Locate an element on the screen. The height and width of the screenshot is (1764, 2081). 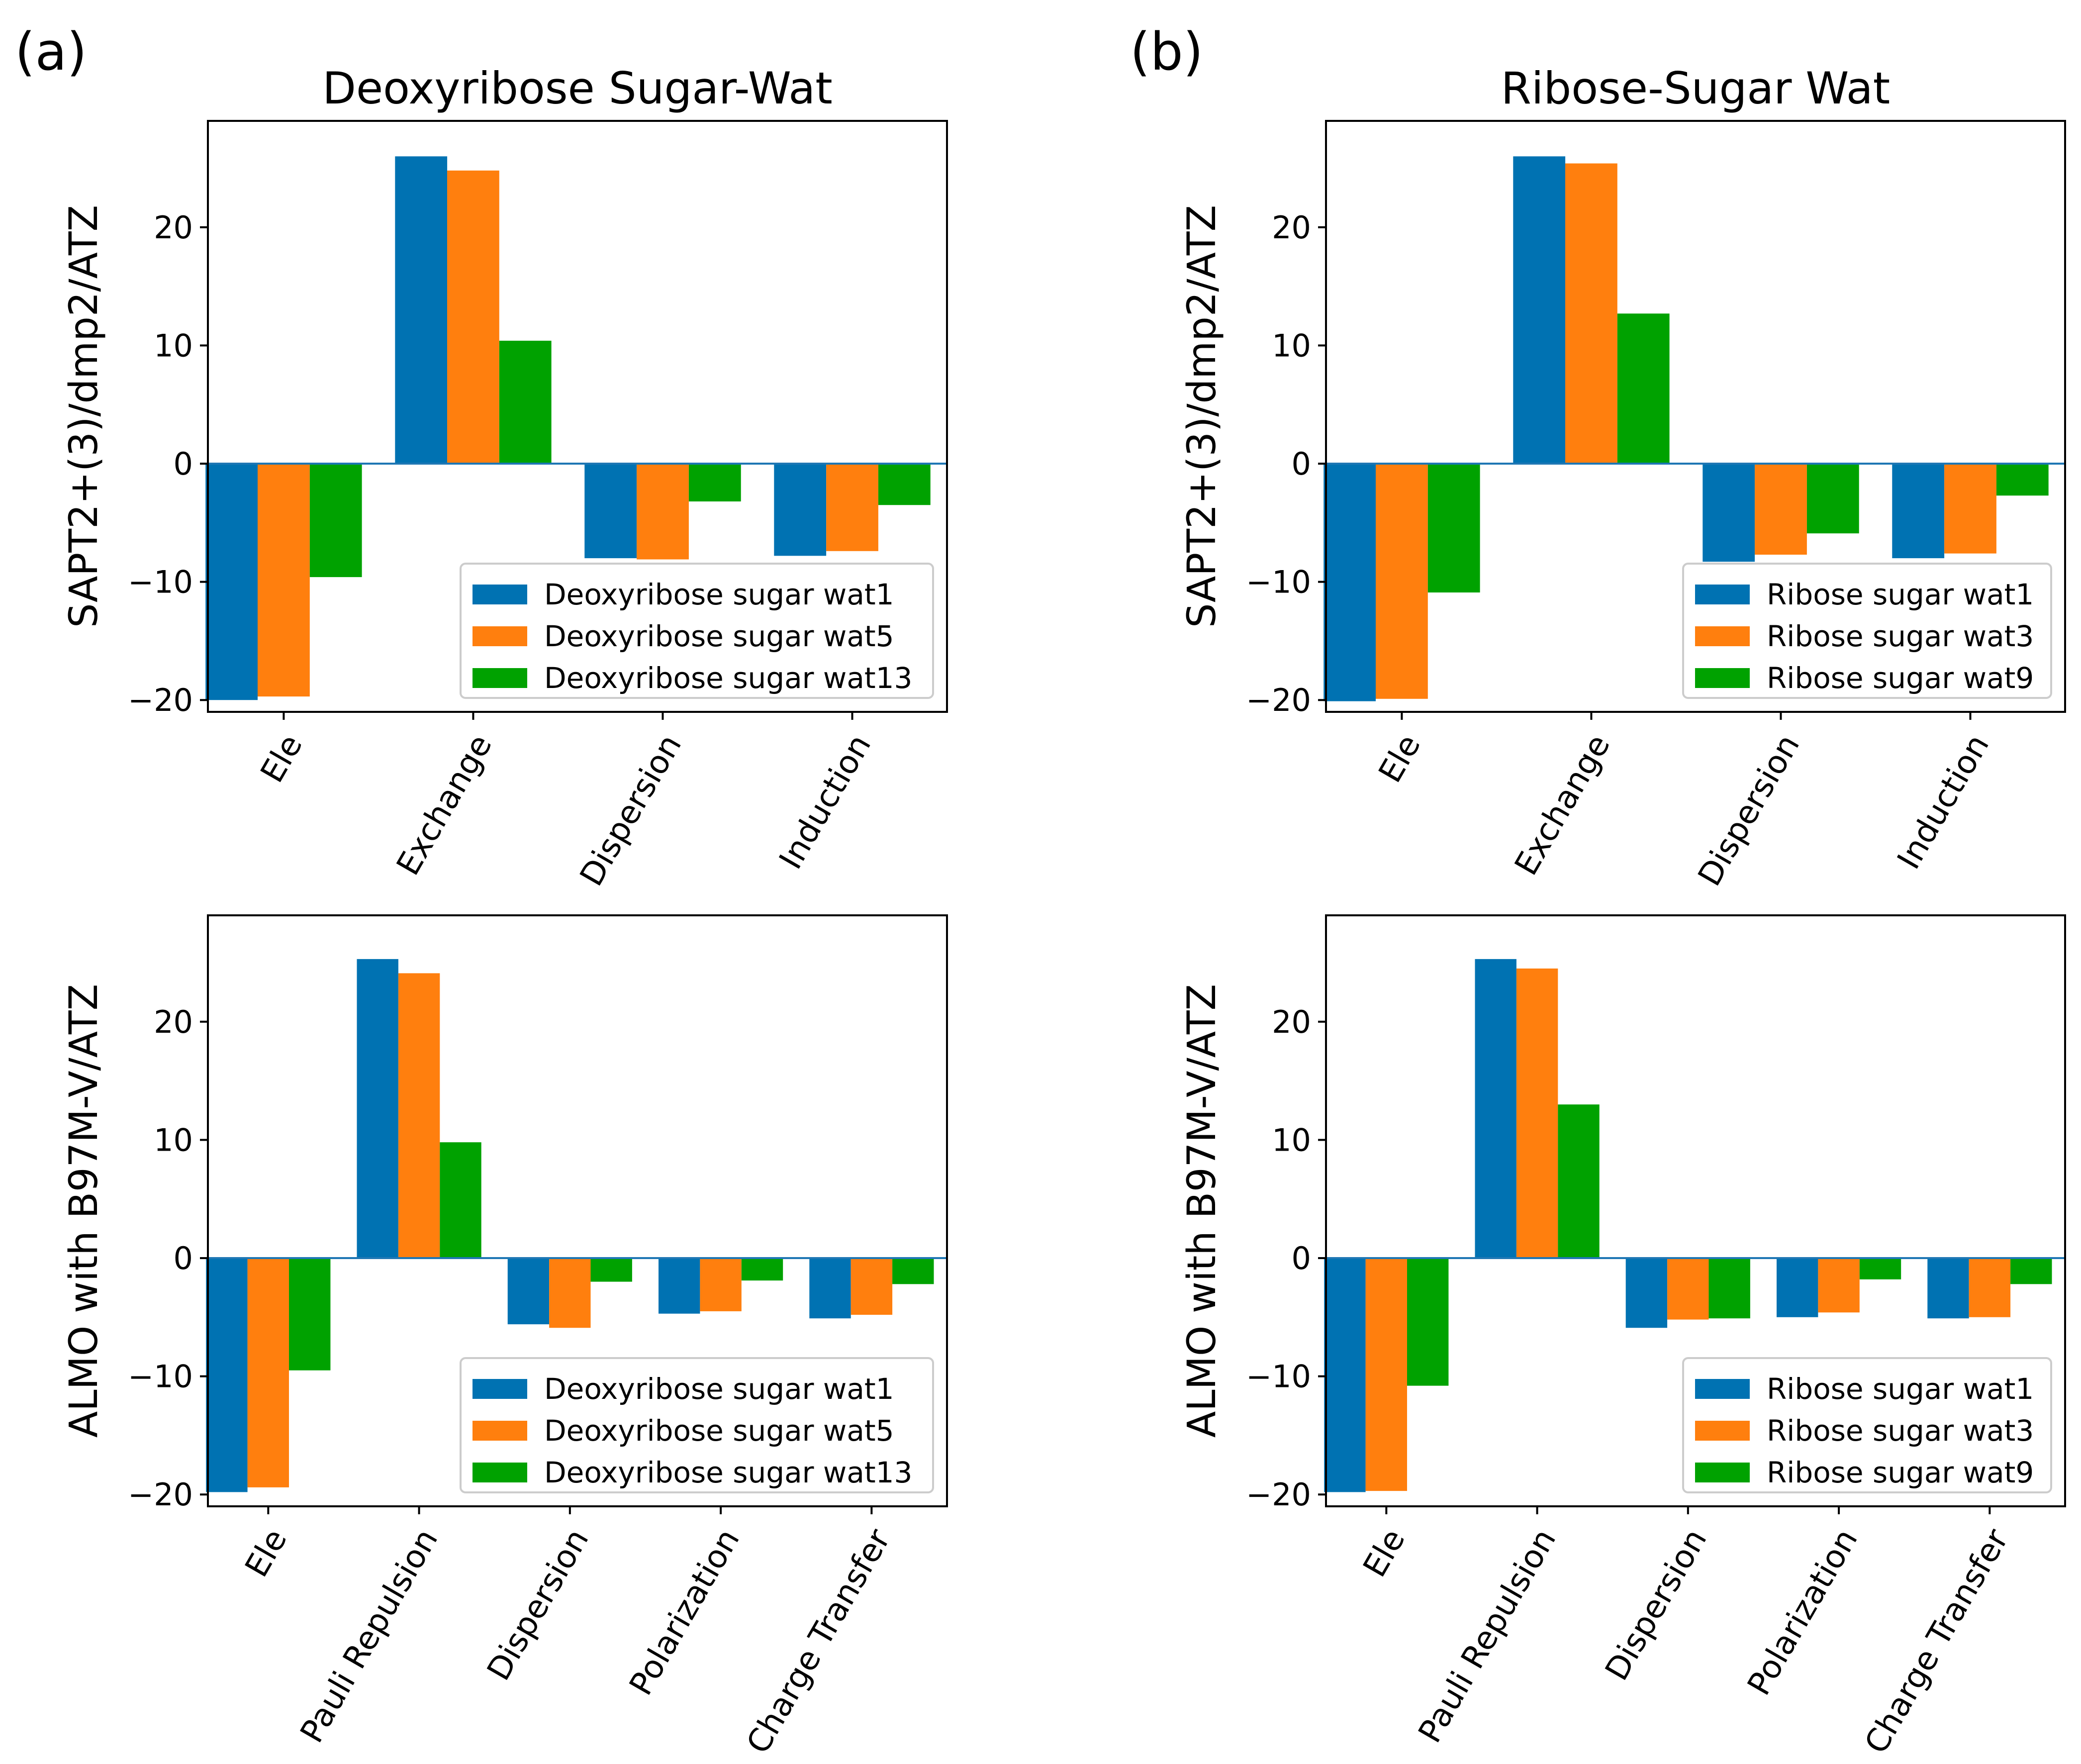
panel-label: (a) is located at coordinates (51, 51).